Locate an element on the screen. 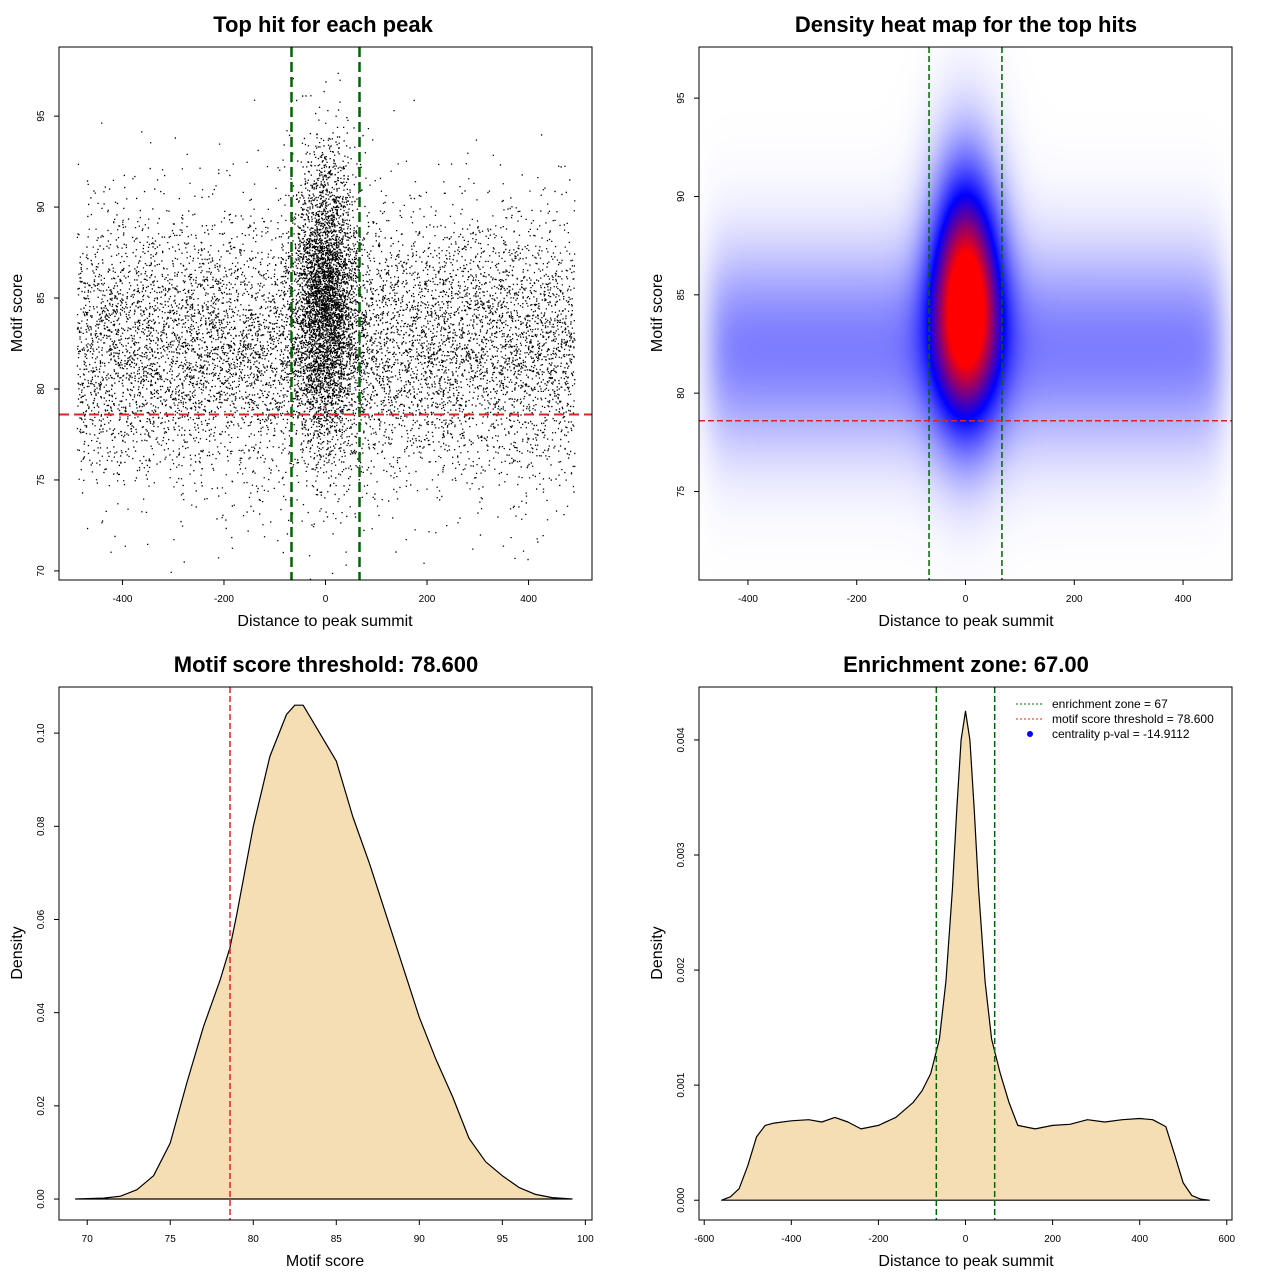 The height and width of the screenshot is (1280, 1280). y-tick-label: 0.003 is located at coordinates (681, 854).